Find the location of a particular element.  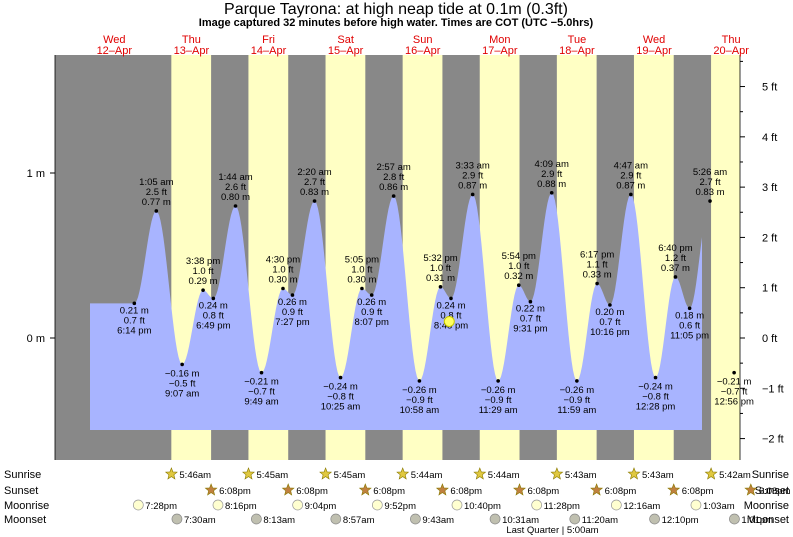

tide-extreme: 5:26 am2.7 ft0.83 m is located at coordinates (710, 185).